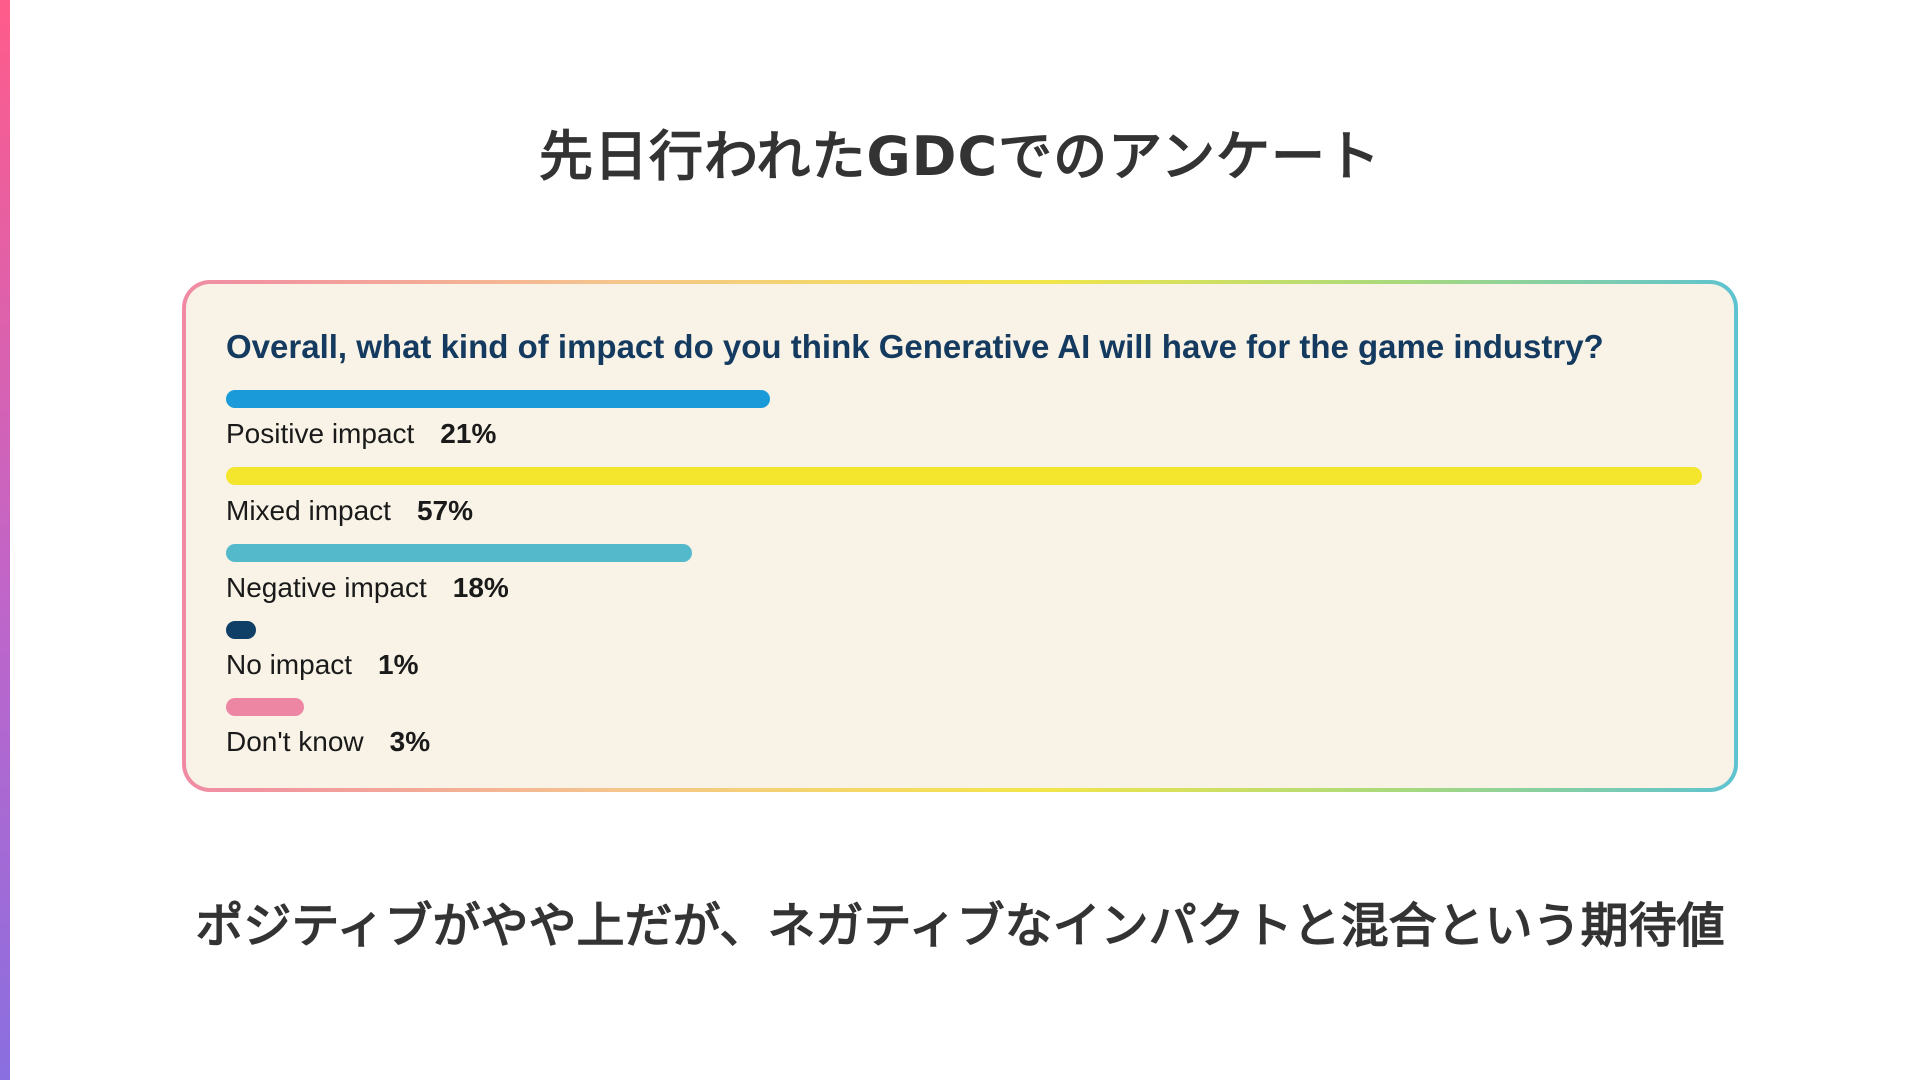 Image resolution: width=1920 pixels, height=1080 pixels. Describe the element at coordinates (320, 433) in the screenshot. I see `category-label: Positive impact` at that location.